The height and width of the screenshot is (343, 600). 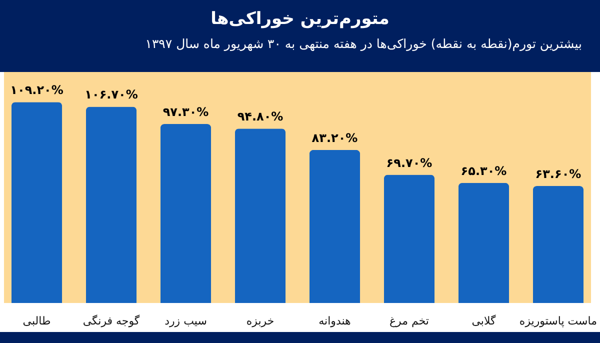 I want to click on data-label: ۹۷.۳۰%, so click(x=185, y=112).